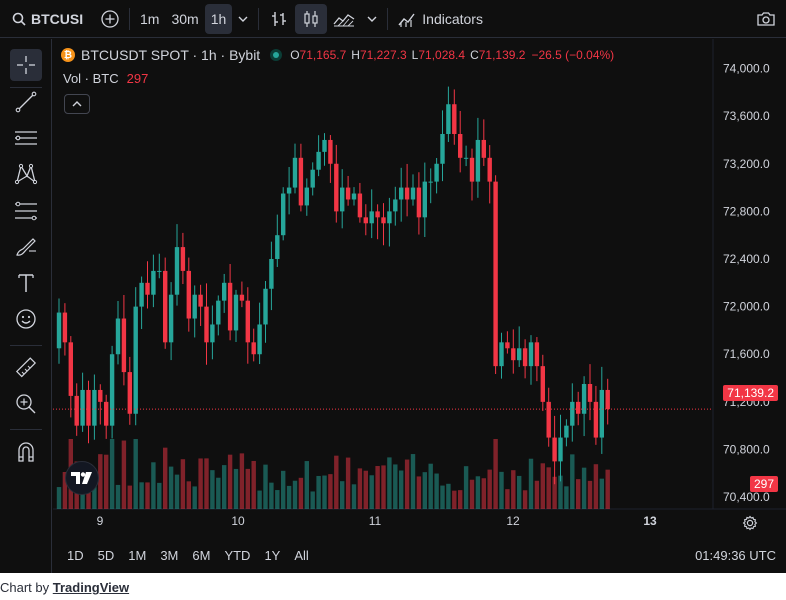 This screenshot has width=786, height=600. What do you see at coordinates (57, 18) in the screenshot?
I see `symbol-name: BTCUSI` at bounding box center [57, 18].